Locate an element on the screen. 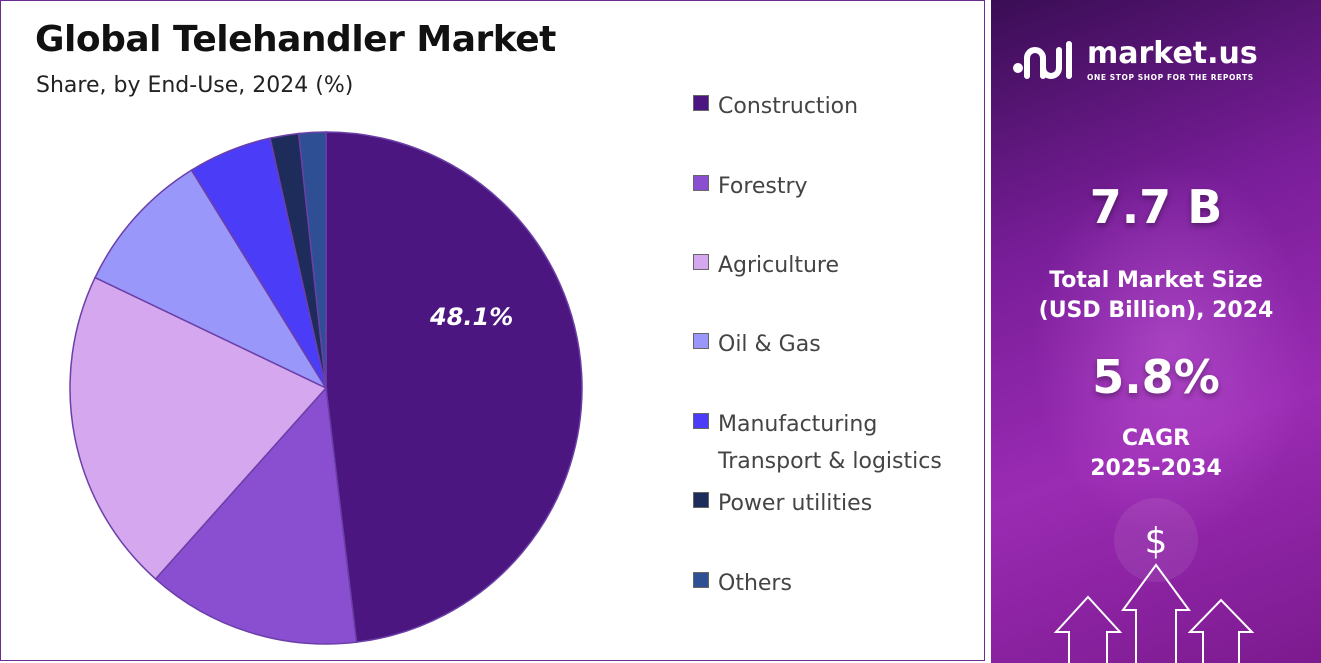 This screenshot has height=663, width=1321. market-size-label-block: Total Market Size (USD Billion), 2024 is located at coordinates (1156, 296).